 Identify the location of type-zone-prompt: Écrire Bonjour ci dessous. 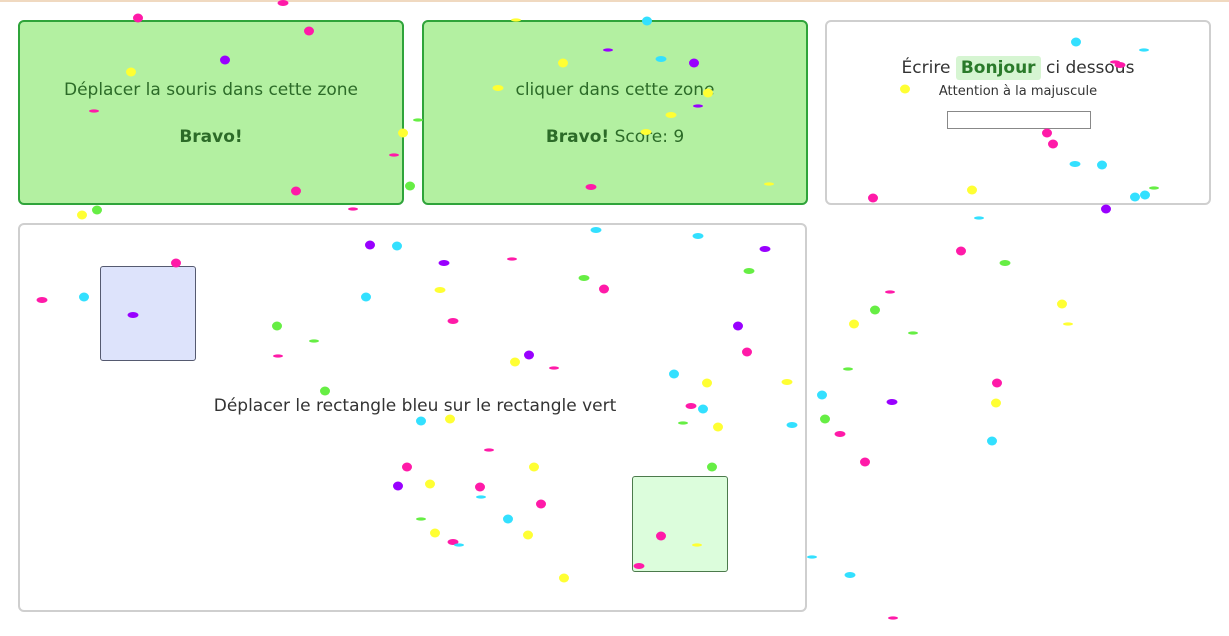
(1018, 68).